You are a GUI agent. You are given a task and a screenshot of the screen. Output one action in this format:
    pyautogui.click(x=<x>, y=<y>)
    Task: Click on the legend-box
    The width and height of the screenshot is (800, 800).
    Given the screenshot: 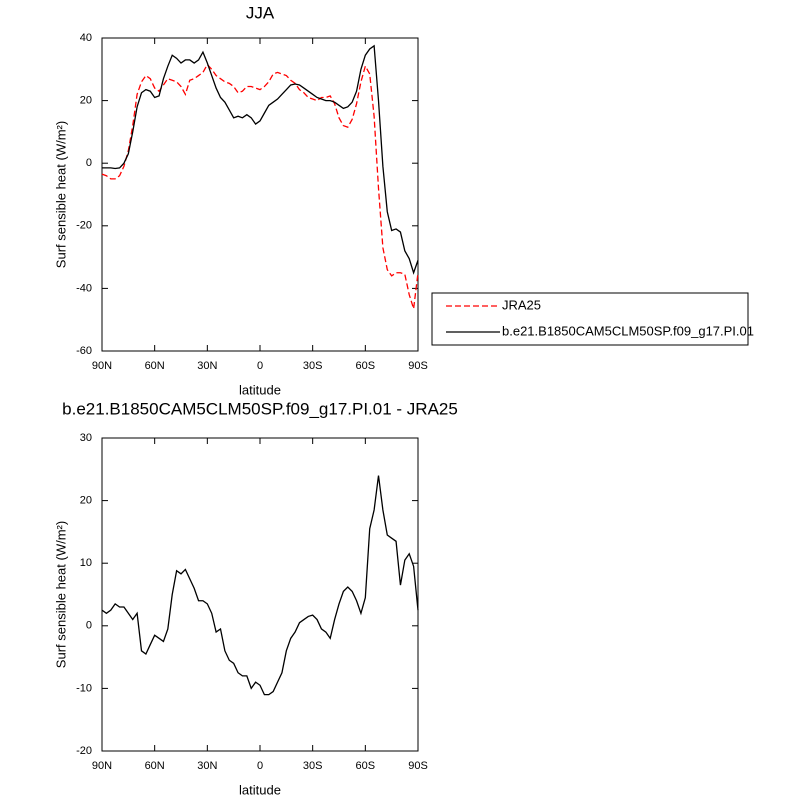 What is the action you would take?
    pyautogui.click(x=590, y=319)
    